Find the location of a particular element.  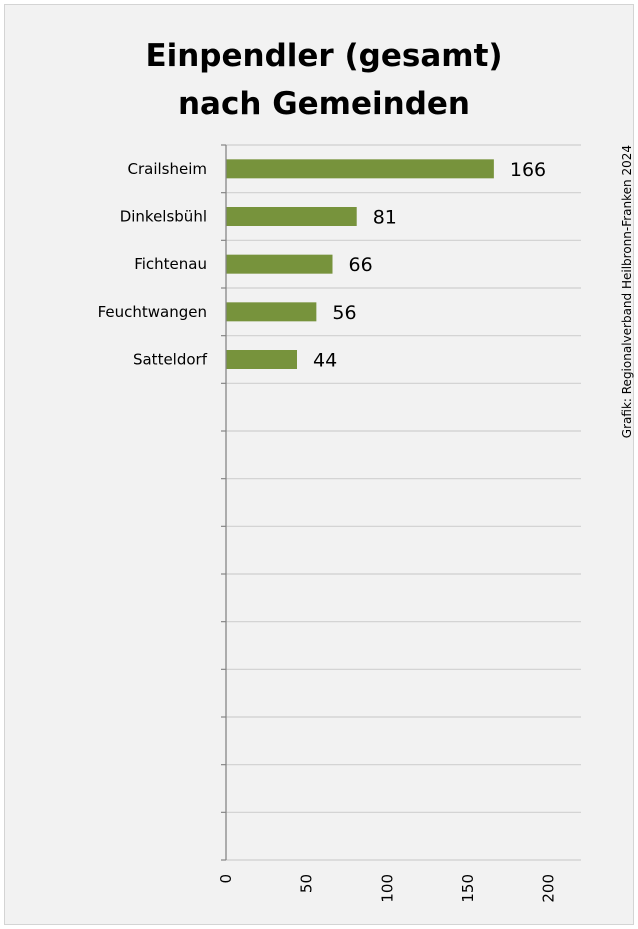

bars is located at coordinates (360, 264).